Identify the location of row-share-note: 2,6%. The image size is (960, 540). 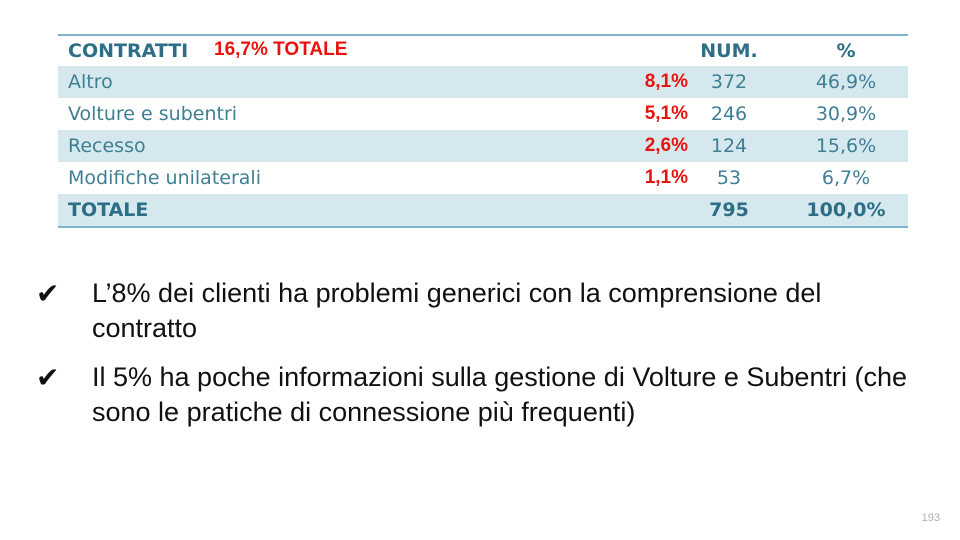
(666, 145).